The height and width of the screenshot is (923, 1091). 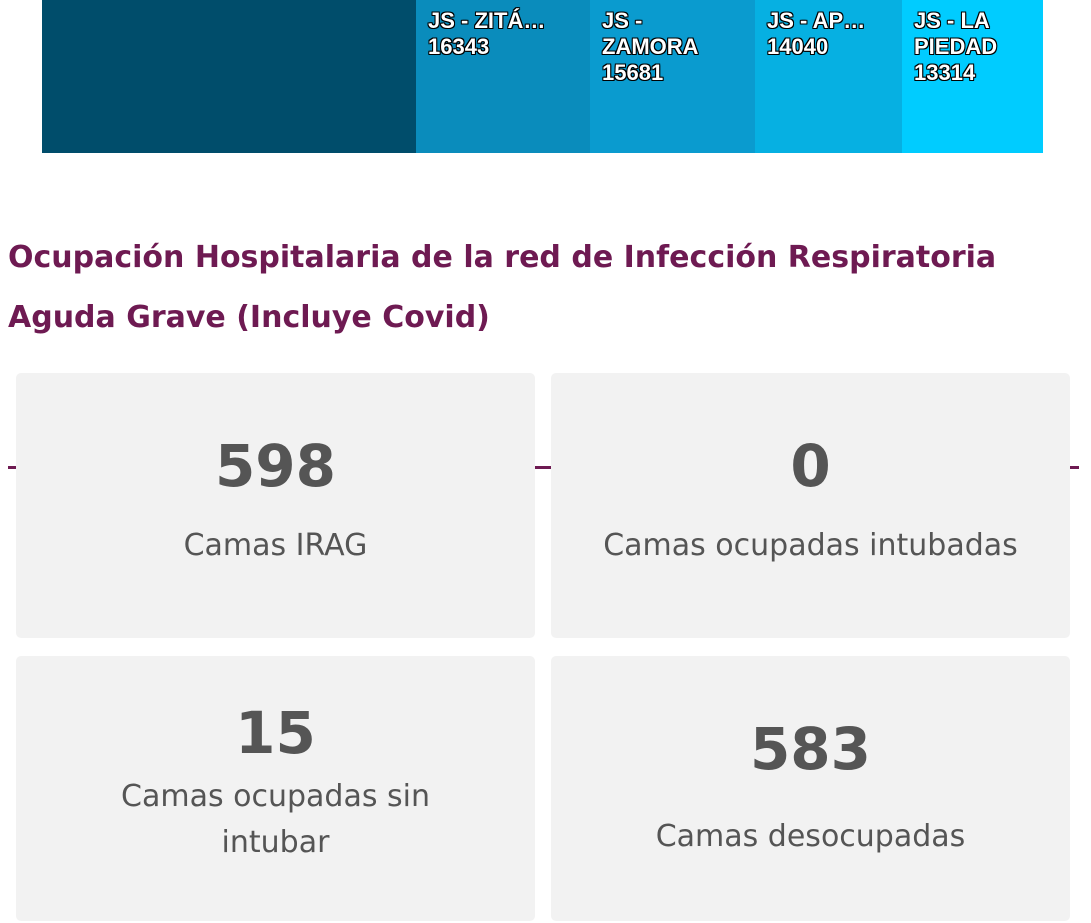 What do you see at coordinates (543, 467) in the screenshot?
I see `divider` at bounding box center [543, 467].